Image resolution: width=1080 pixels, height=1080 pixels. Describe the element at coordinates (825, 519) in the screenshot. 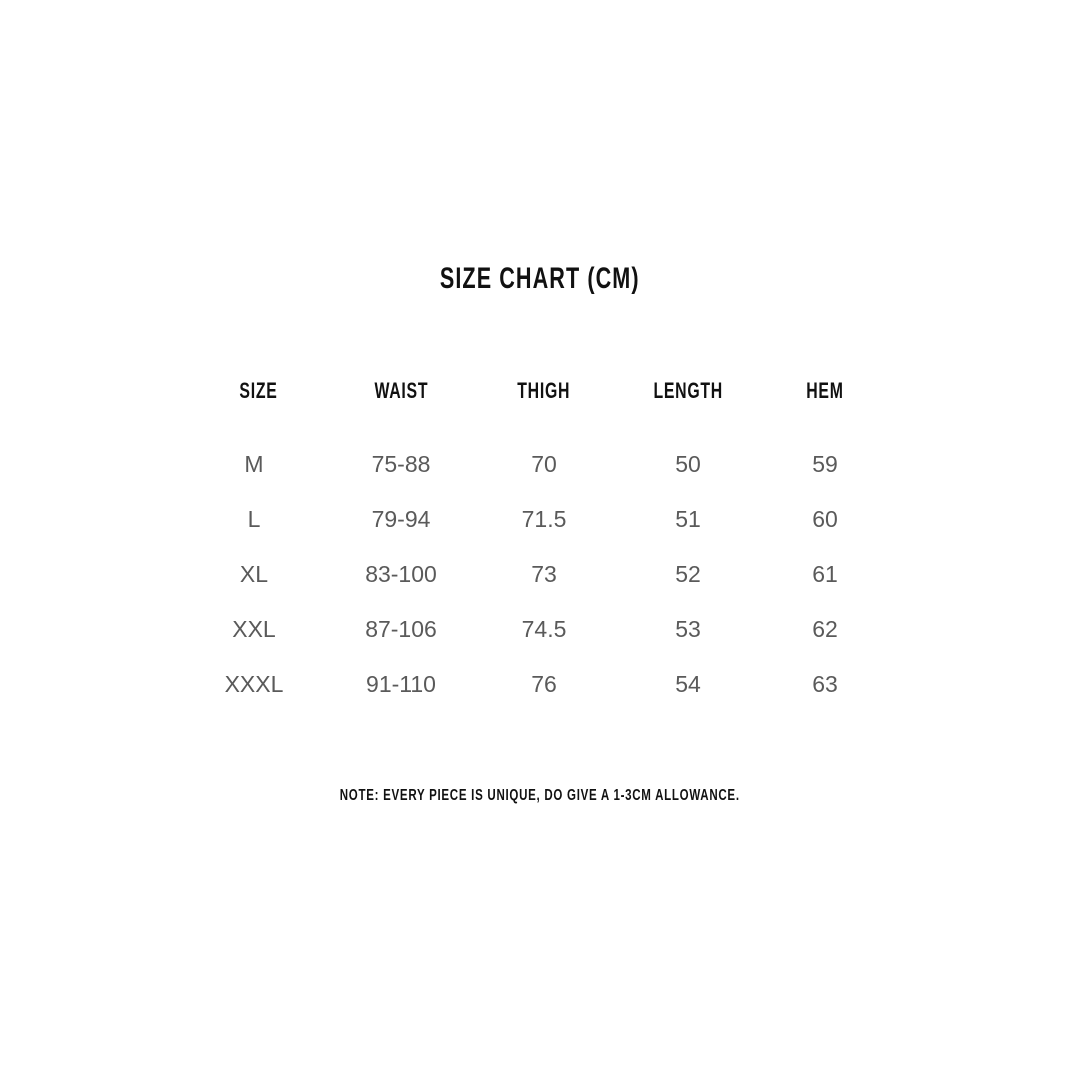

I see `table-cell-hem: 60` at that location.